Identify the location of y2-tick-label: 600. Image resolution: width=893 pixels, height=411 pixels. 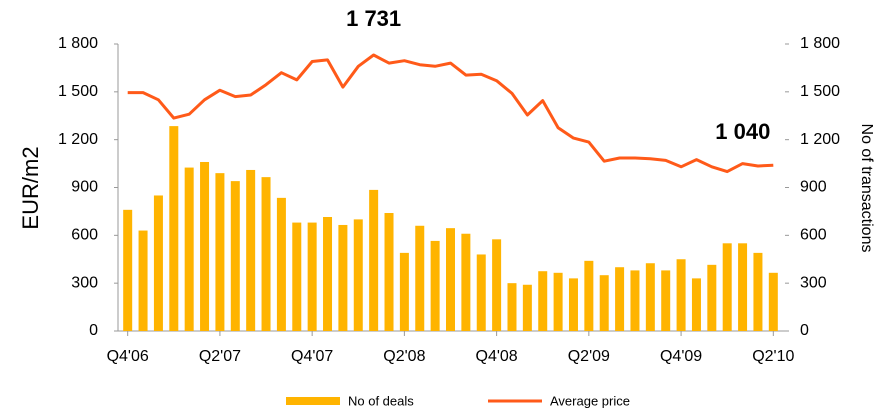
(813, 235).